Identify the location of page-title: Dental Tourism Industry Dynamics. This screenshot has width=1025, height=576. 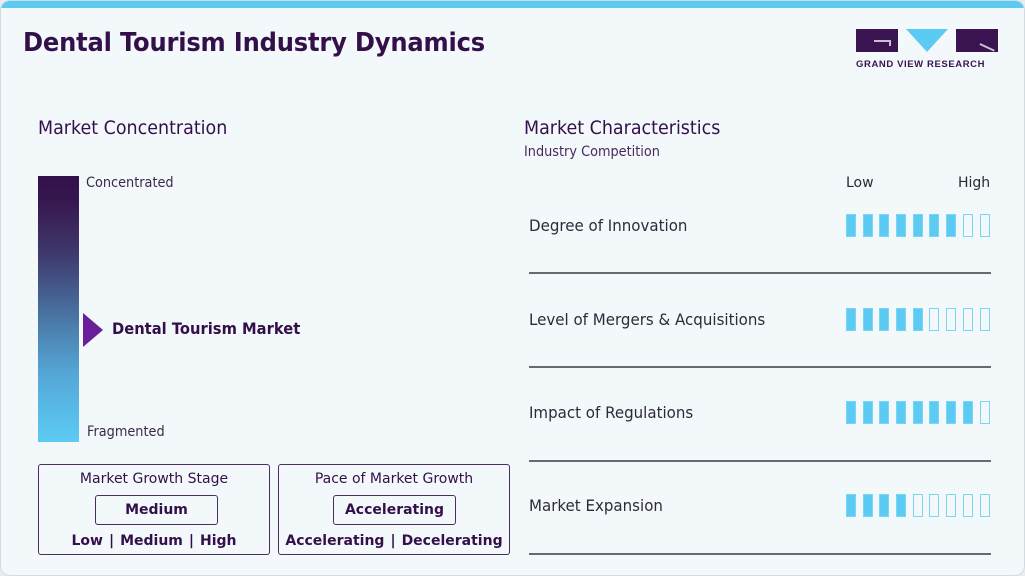
(254, 43).